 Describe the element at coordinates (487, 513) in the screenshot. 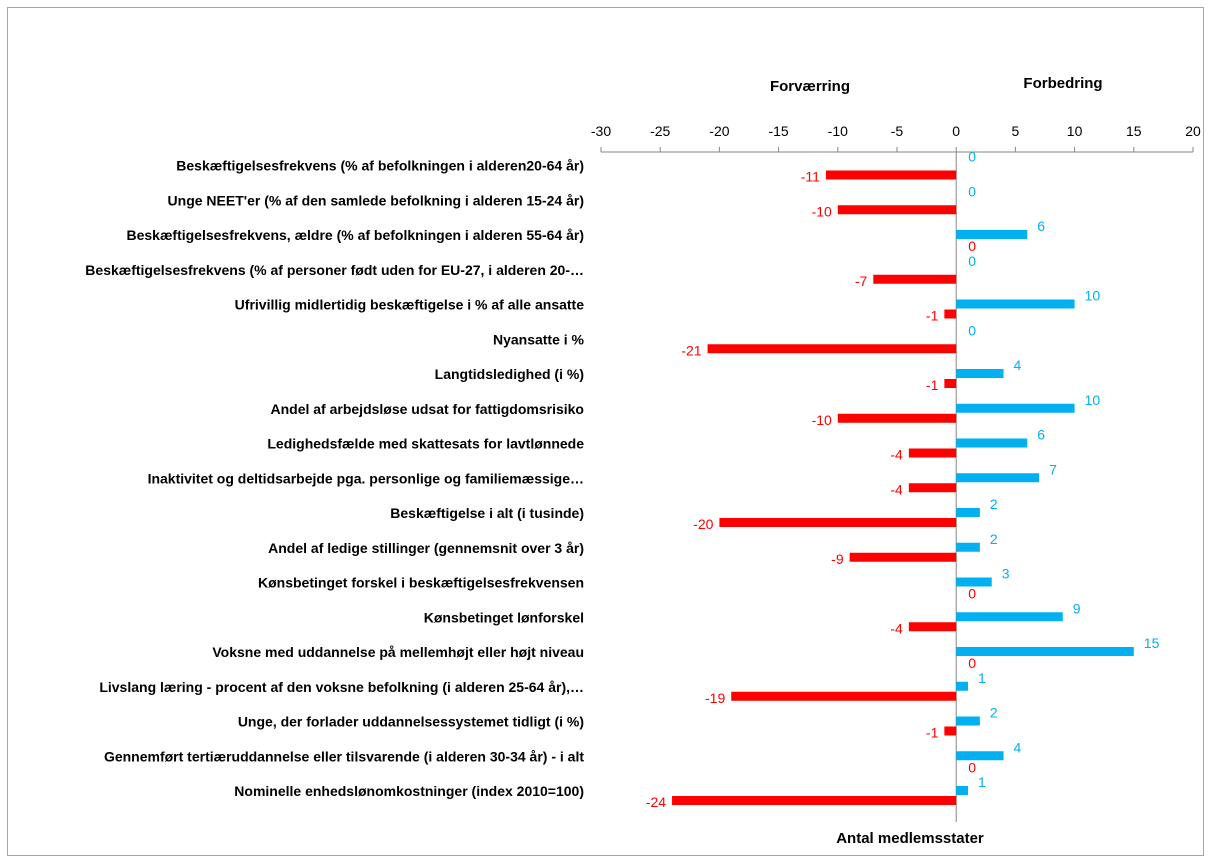

I see `category-label: Beskæftigelse i alt (i tusinde)` at that location.